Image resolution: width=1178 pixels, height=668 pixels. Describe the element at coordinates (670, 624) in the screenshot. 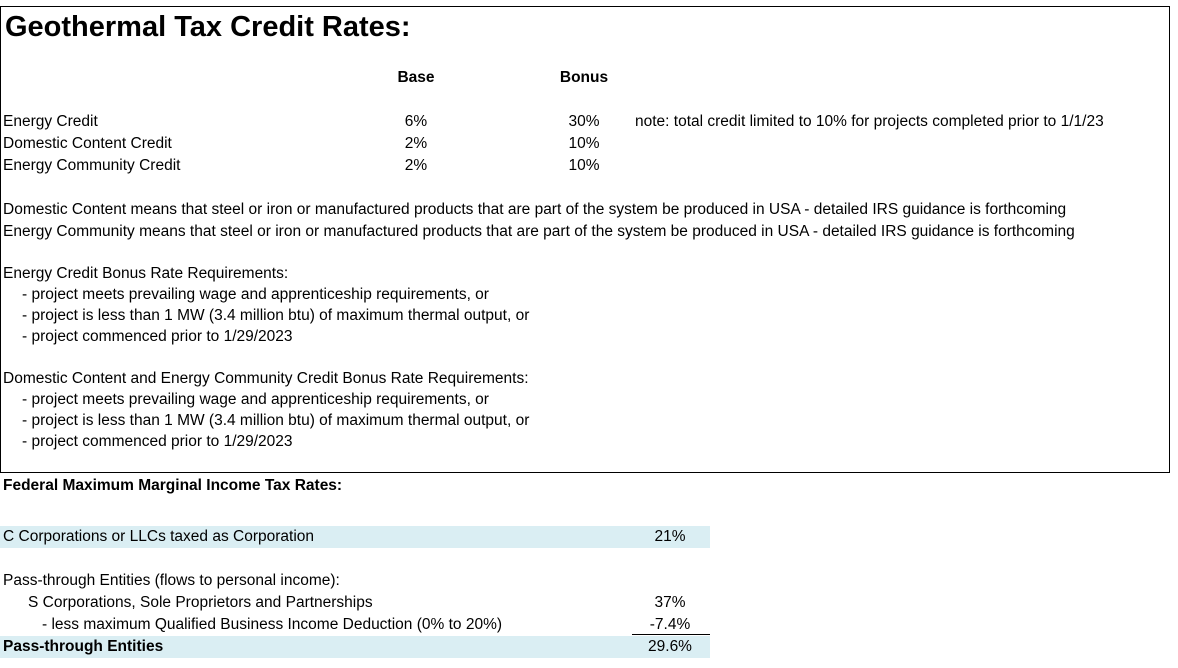

I see `qbi-deduction-rate: -7.4%` at that location.